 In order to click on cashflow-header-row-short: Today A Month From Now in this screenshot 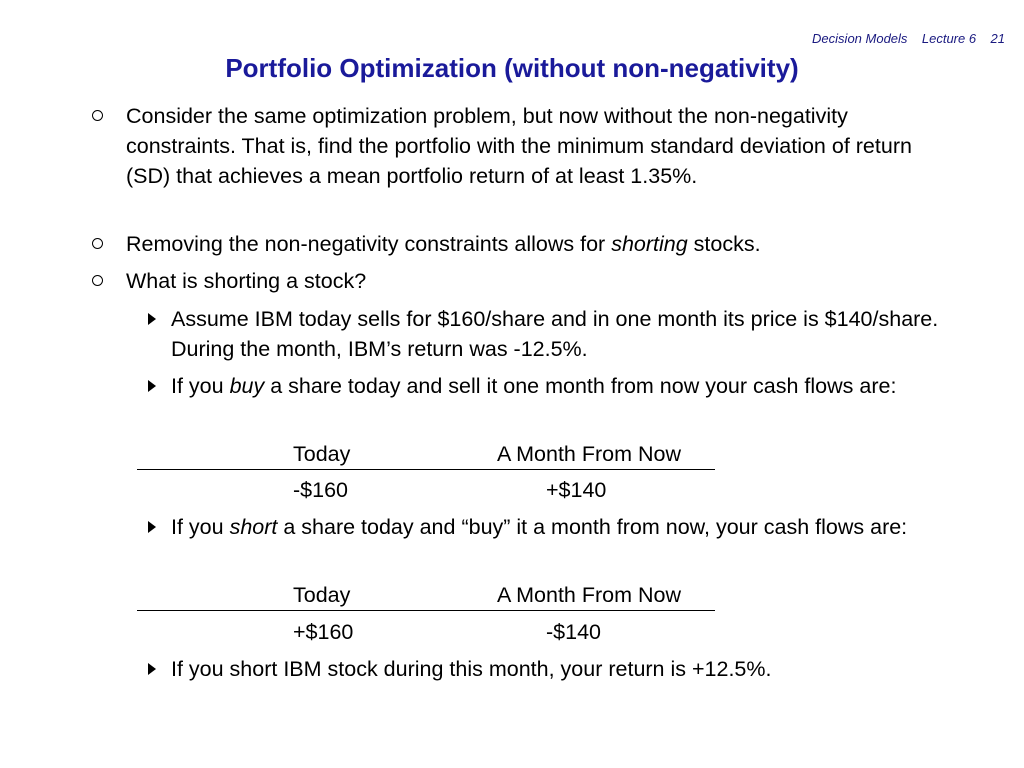, I will do `click(426, 595)`.